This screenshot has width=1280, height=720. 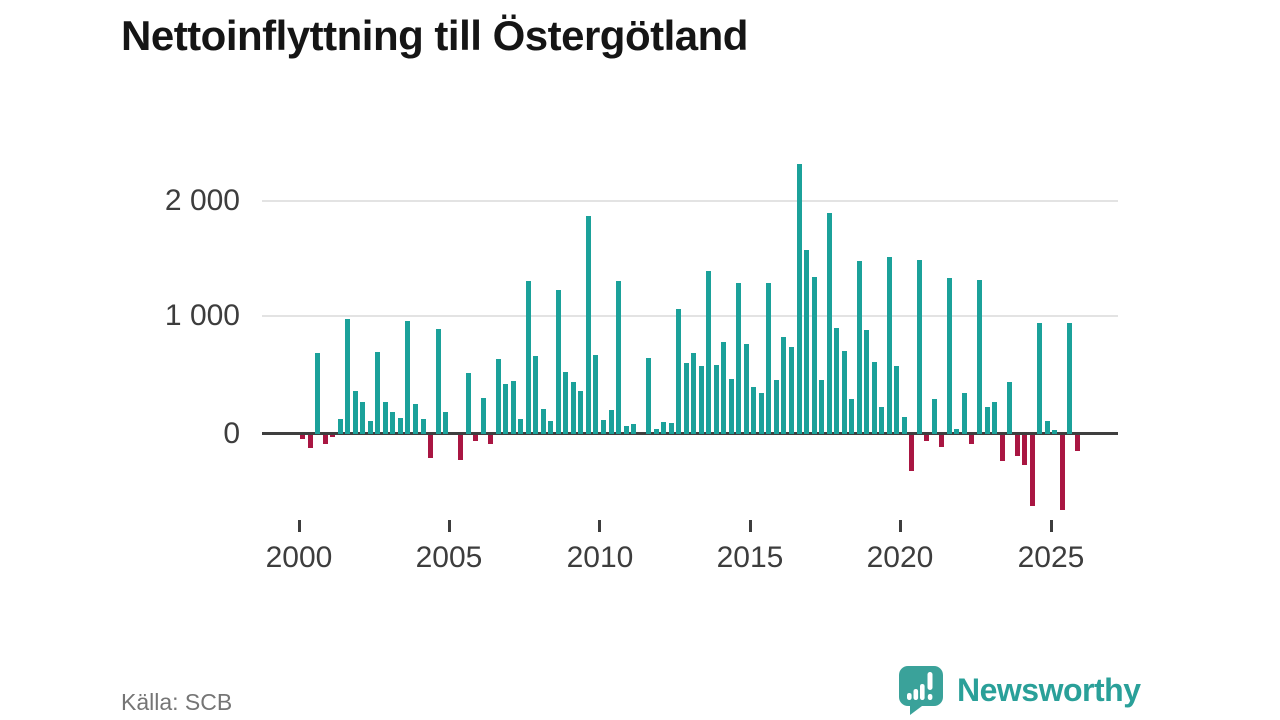 What do you see at coordinates (921, 690) in the screenshot?
I see `newsworthy-bubble-icon` at bounding box center [921, 690].